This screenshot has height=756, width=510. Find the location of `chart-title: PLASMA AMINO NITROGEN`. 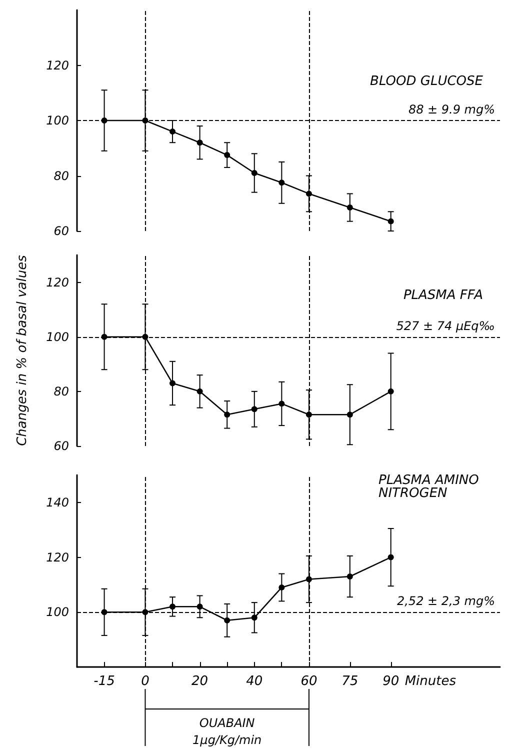

chart-title: PLASMA AMINO NITROGEN is located at coordinates (431, 487).